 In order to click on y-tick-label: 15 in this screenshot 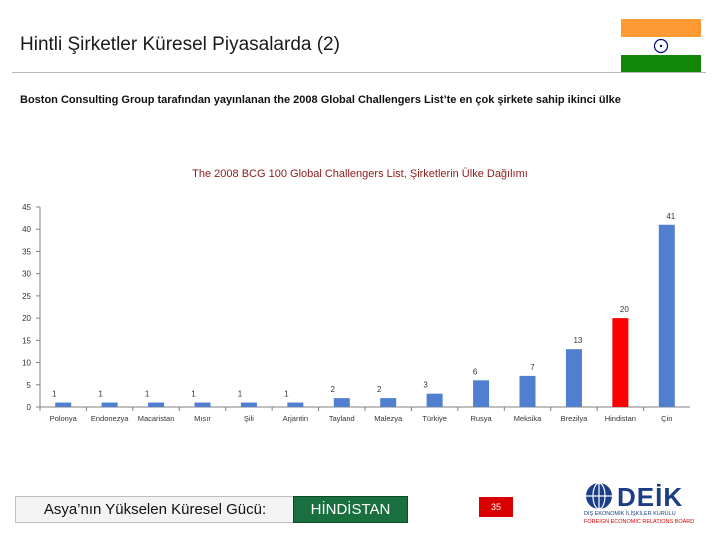, I will do `click(26, 340)`.